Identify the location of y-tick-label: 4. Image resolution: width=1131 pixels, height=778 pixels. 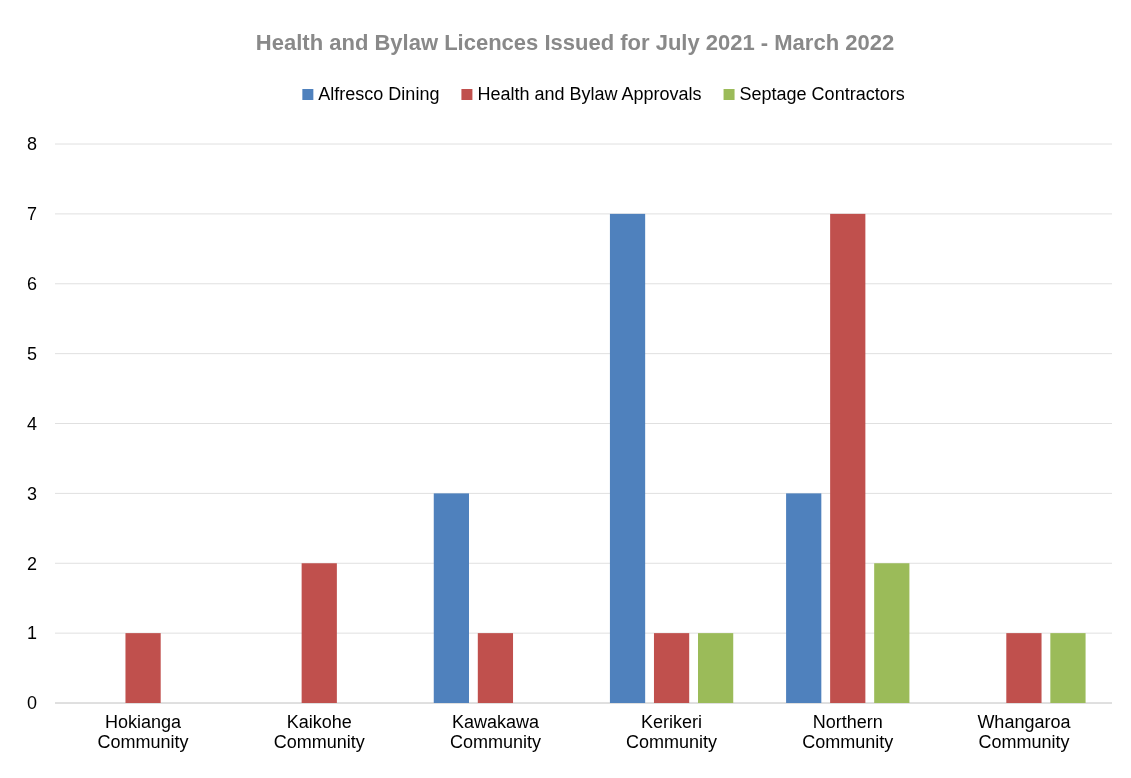
(31, 423).